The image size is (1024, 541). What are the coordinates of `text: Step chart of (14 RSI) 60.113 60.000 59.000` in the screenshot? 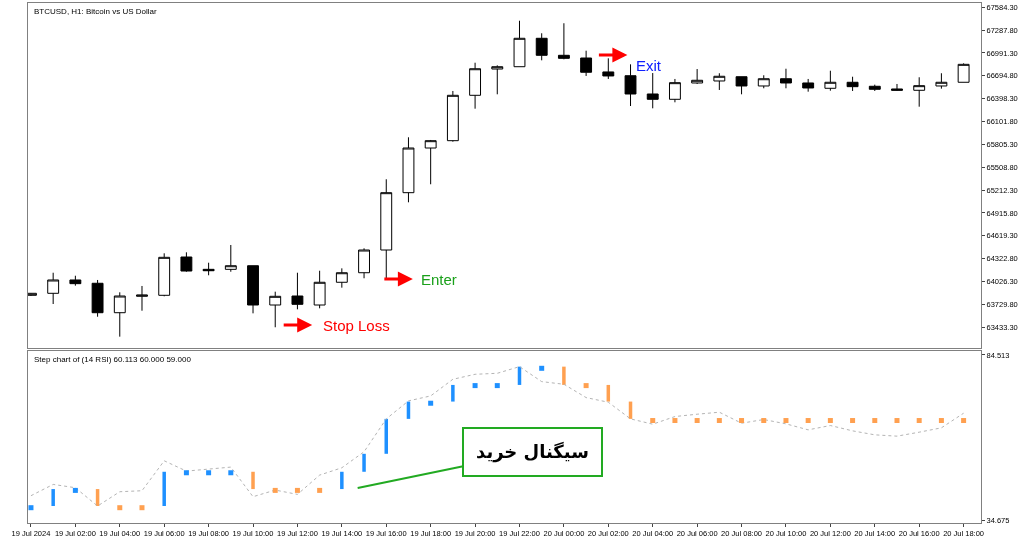 It's located at (113, 359).